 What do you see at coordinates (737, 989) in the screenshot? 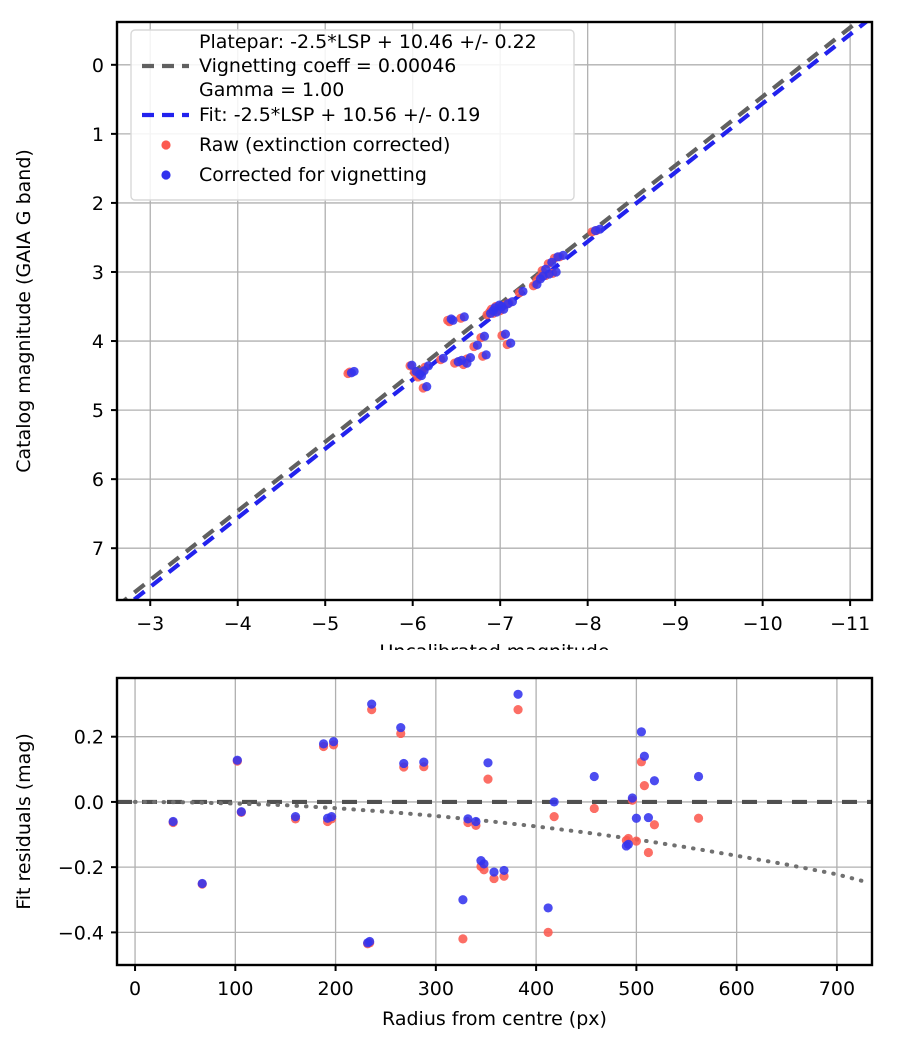
I see `x-tick-label: 600` at bounding box center [737, 989].